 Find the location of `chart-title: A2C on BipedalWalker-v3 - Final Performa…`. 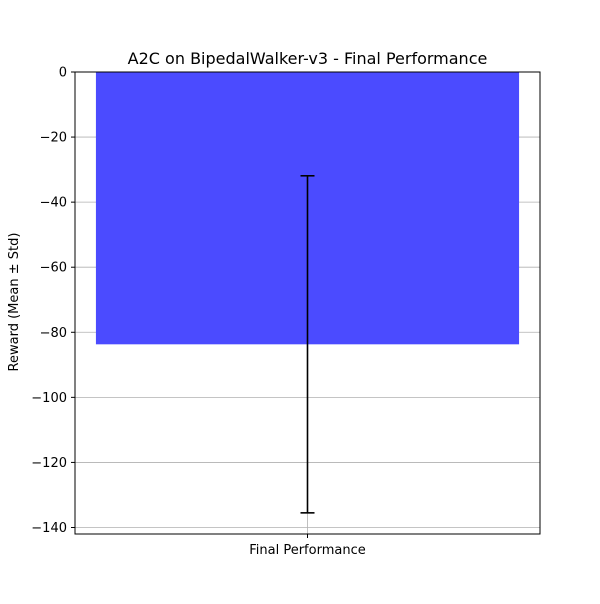

chart-title: A2C on BipedalWalker-v3 - Final Performa… is located at coordinates (308, 58).